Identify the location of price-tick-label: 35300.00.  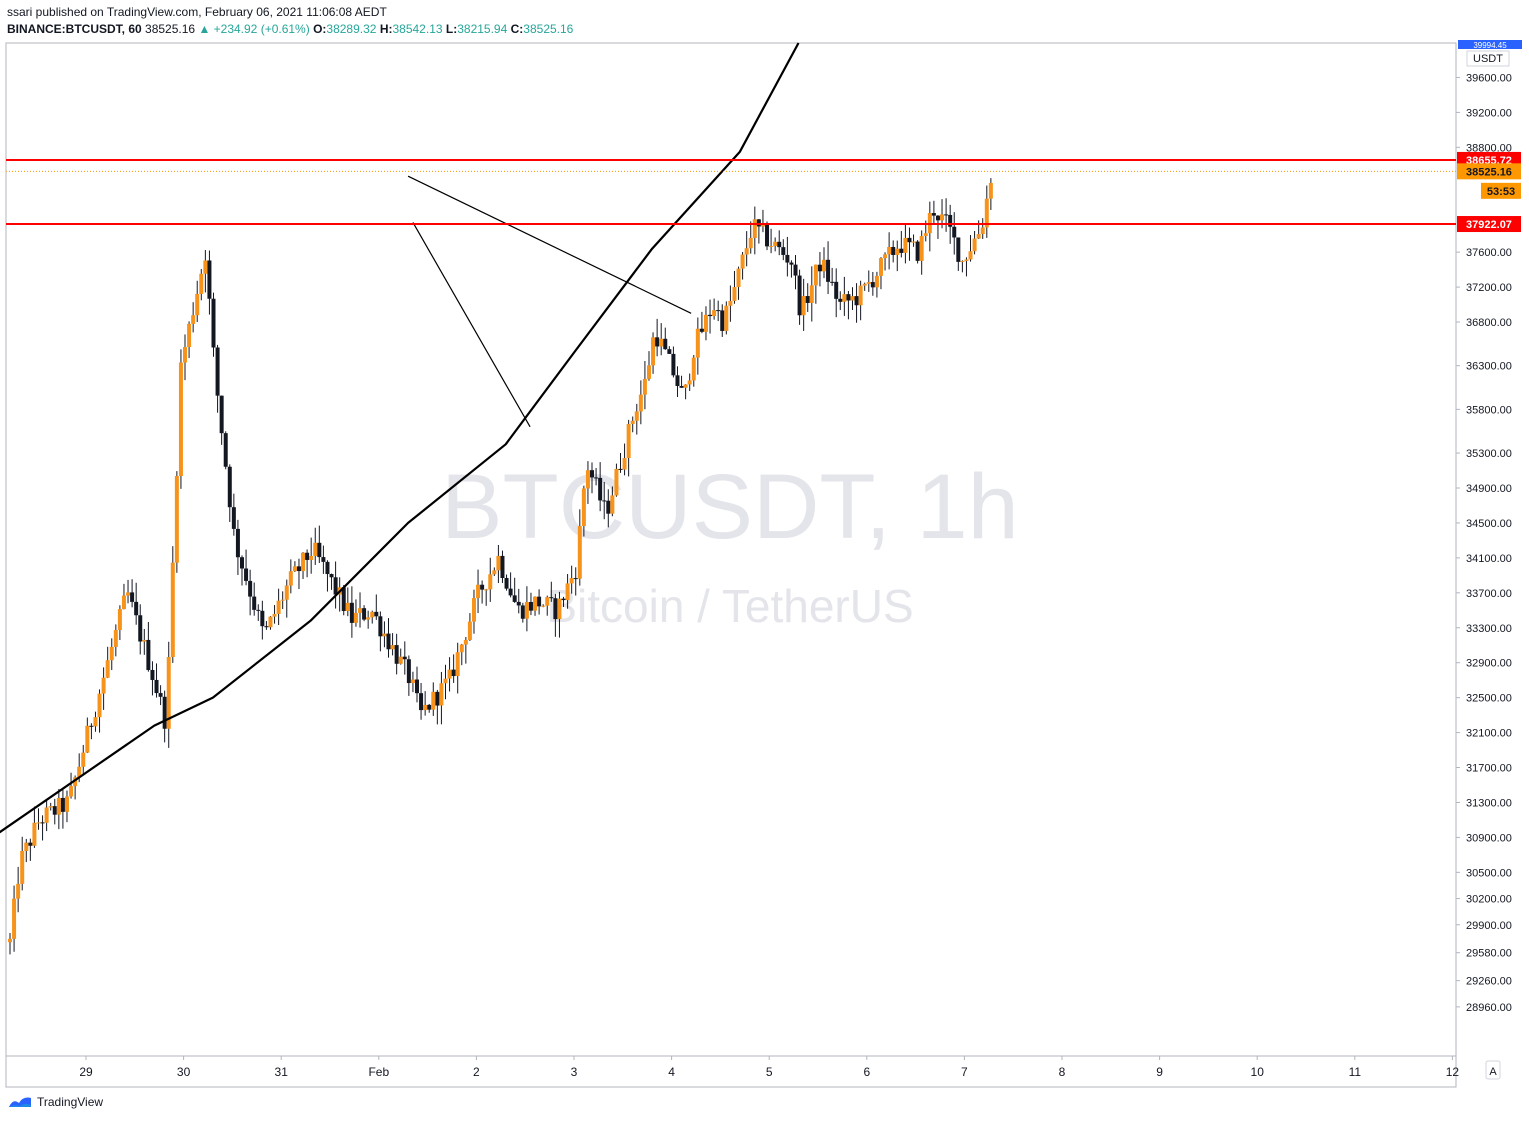
(1489, 454).